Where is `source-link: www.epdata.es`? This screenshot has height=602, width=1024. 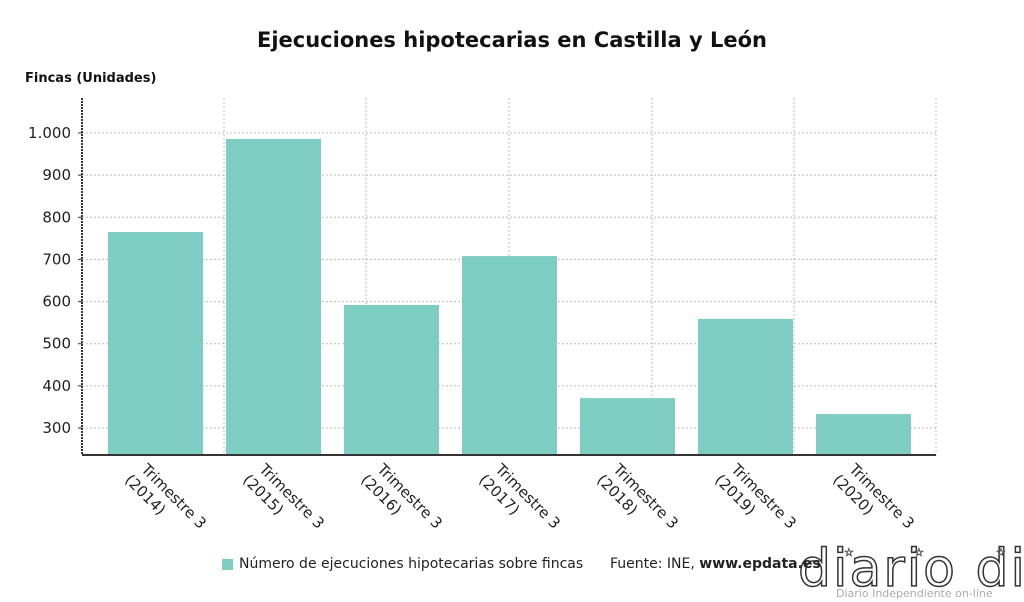 source-link: www.epdata.es is located at coordinates (760, 564).